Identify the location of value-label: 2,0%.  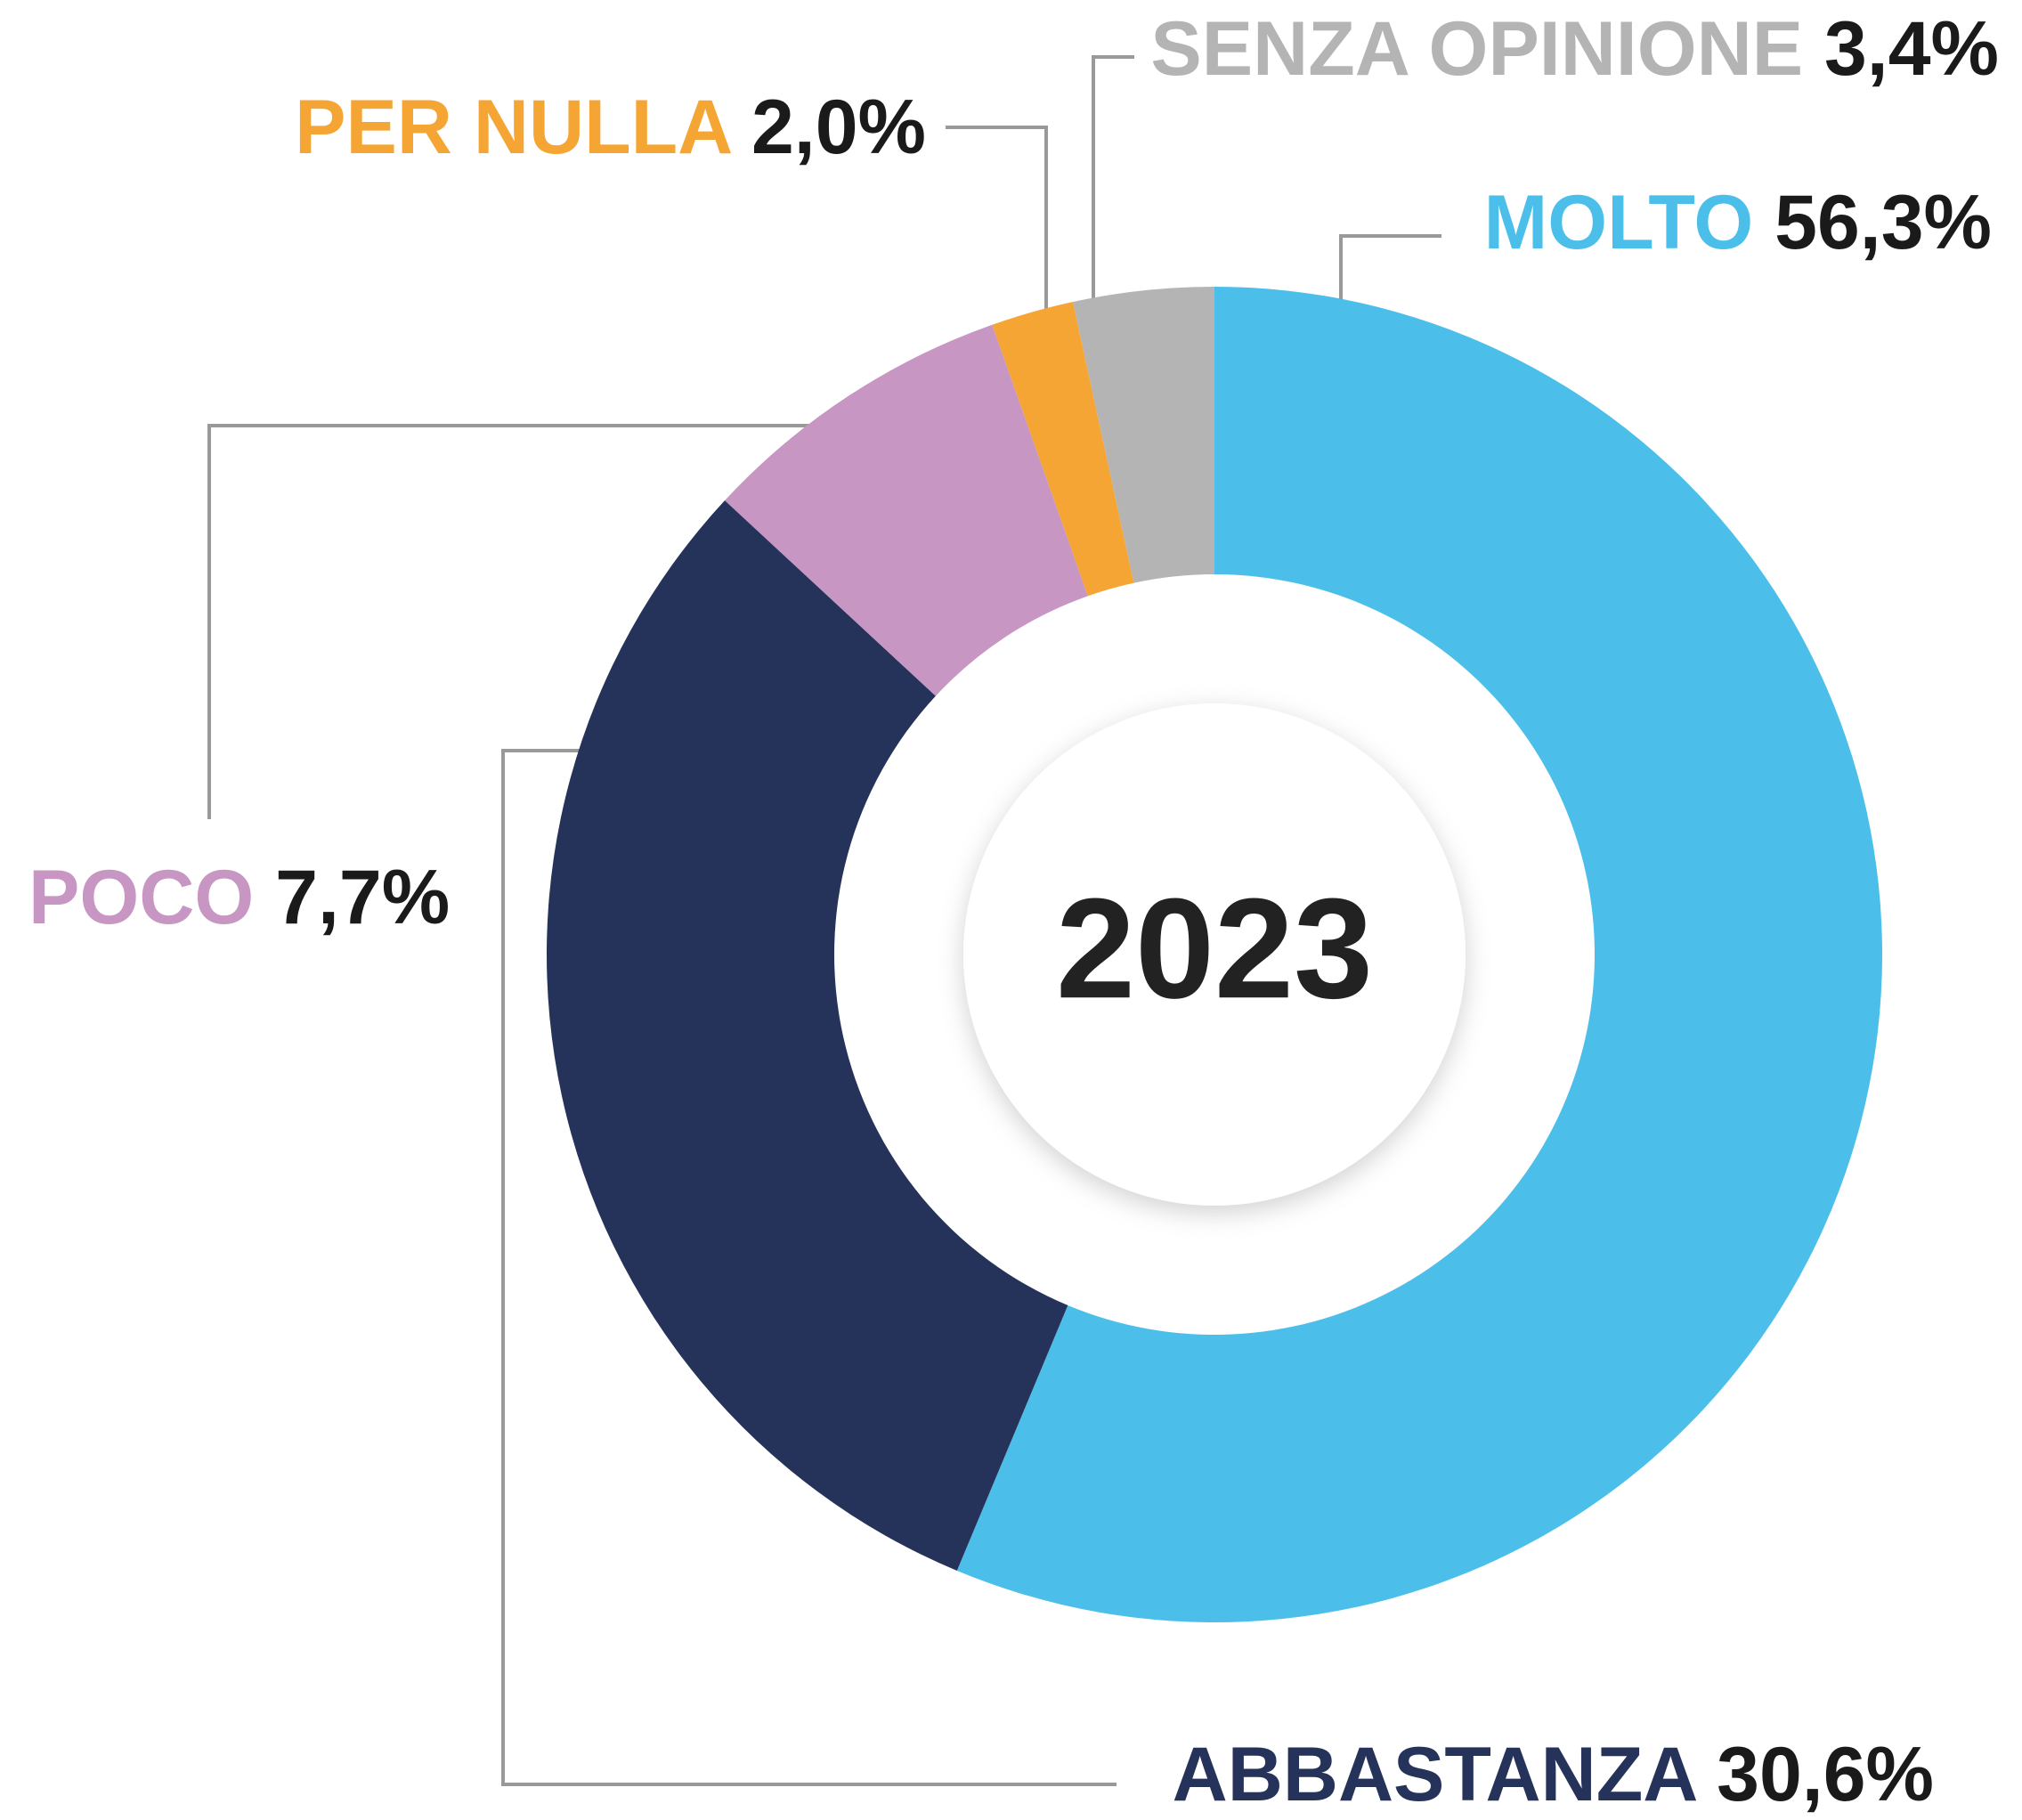
(838, 127).